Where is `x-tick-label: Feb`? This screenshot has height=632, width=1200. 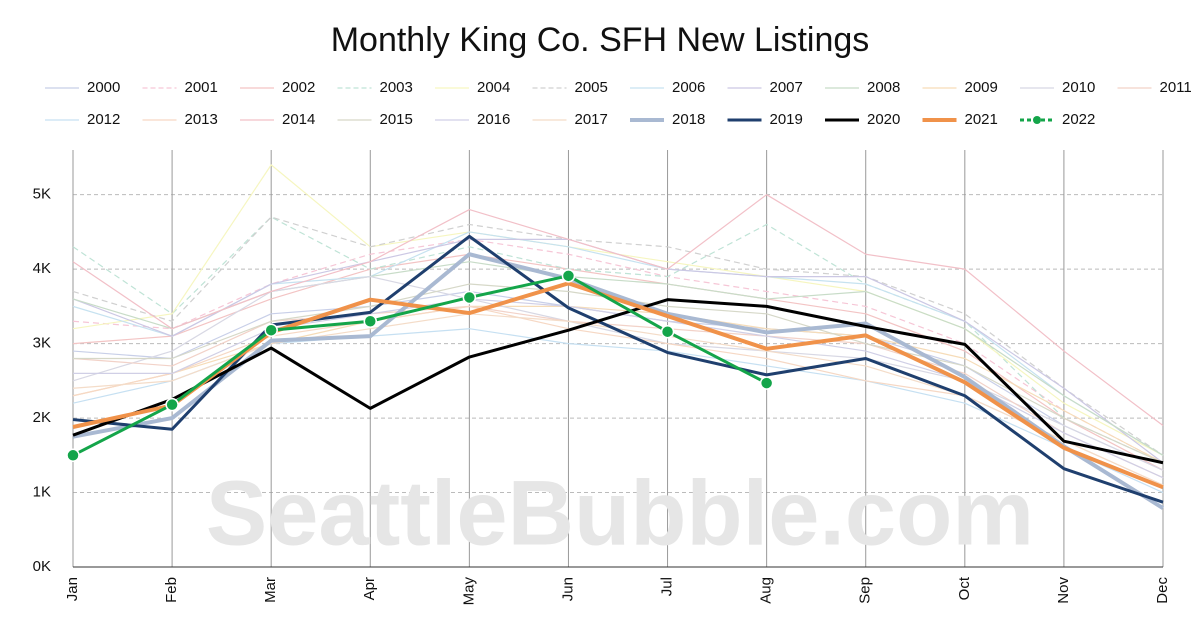 x-tick-label: Feb is located at coordinates (171, 590).